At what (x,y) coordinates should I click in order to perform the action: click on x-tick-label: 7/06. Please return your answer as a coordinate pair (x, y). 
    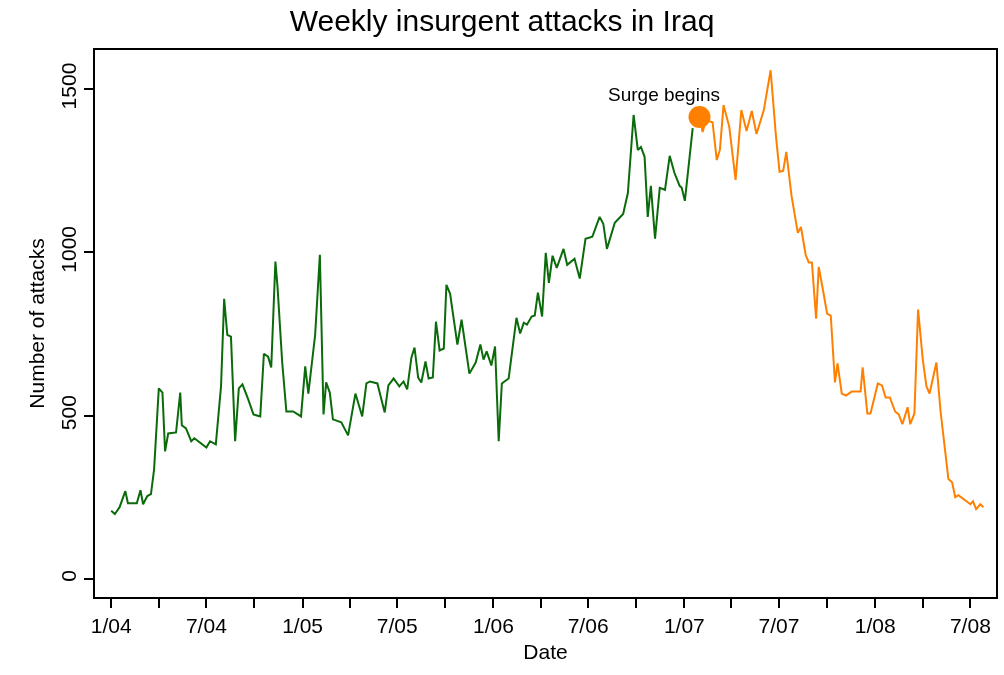
    Looking at the image, I should click on (588, 625).